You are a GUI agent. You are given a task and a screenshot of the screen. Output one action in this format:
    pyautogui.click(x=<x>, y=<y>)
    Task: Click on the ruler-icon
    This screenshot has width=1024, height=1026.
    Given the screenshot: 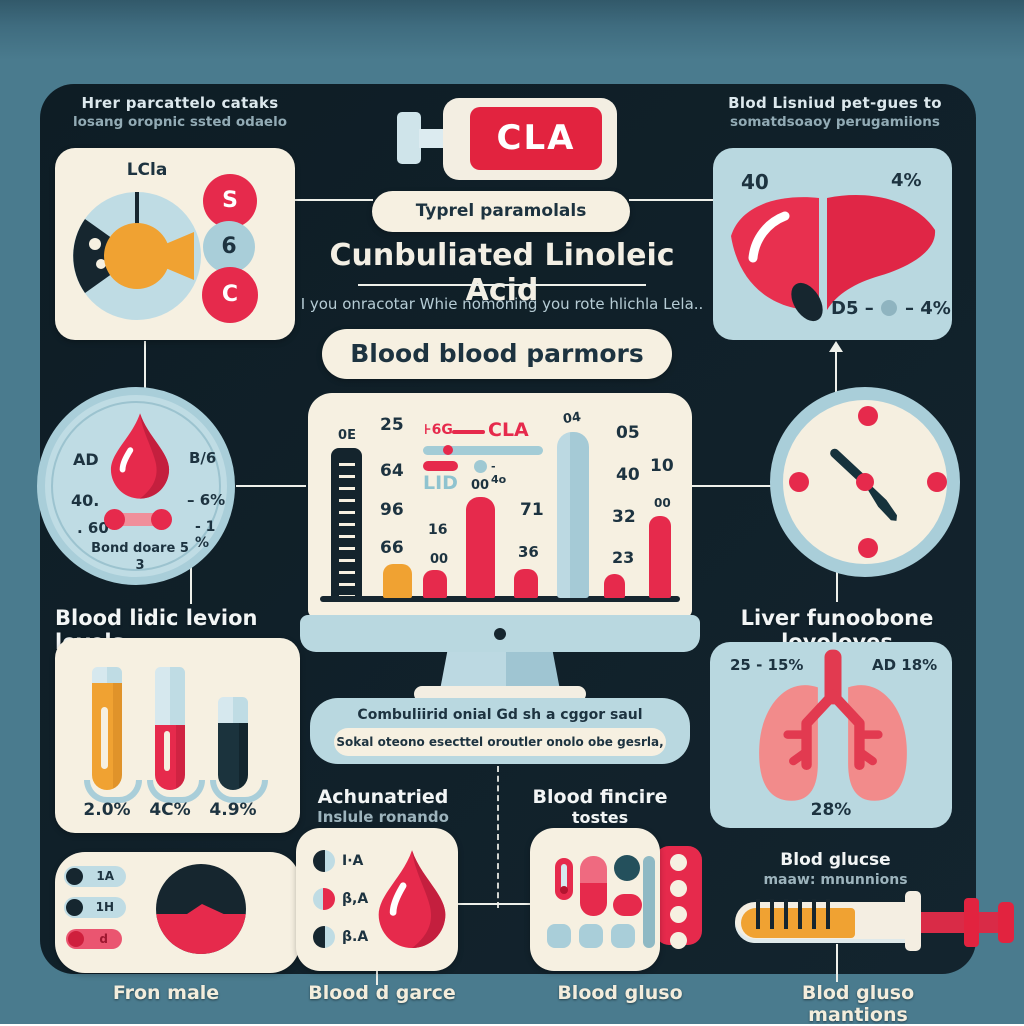 What is the action you would take?
    pyautogui.click(x=346, y=524)
    